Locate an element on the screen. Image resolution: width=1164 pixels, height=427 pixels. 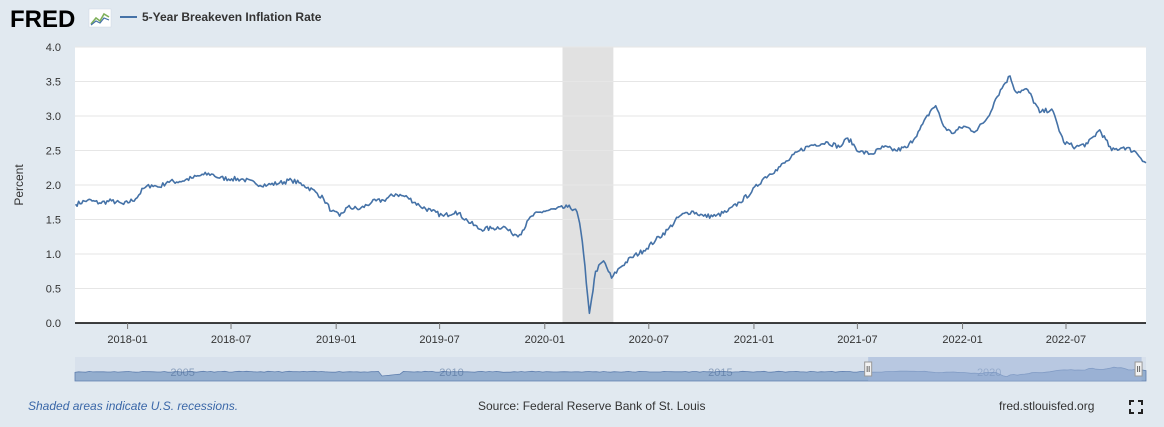
x-tick-label: 2021-07 is located at coordinates (857, 340).